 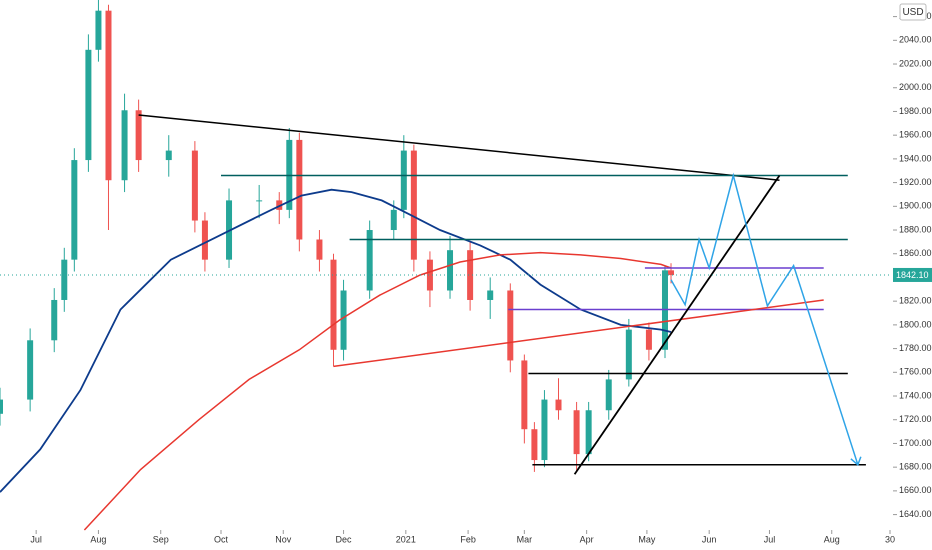 I want to click on y-tick-label: 2000.00, so click(x=915, y=87).